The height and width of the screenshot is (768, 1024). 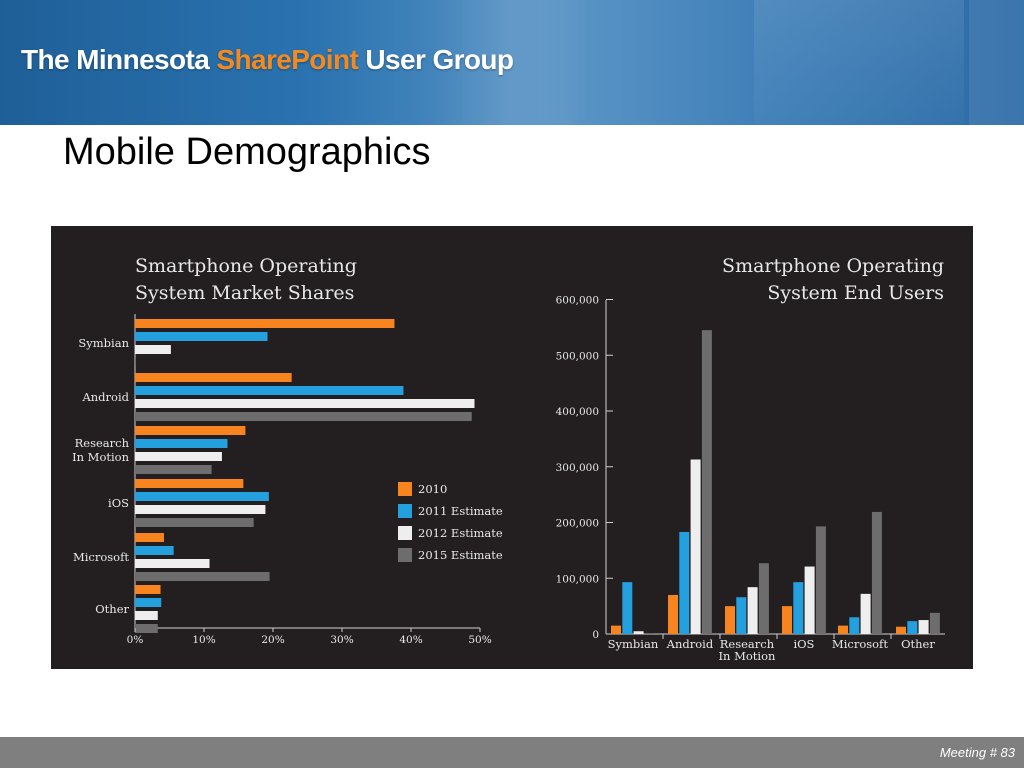 I want to click on right-chart-title: System End Users, so click(x=855, y=293).